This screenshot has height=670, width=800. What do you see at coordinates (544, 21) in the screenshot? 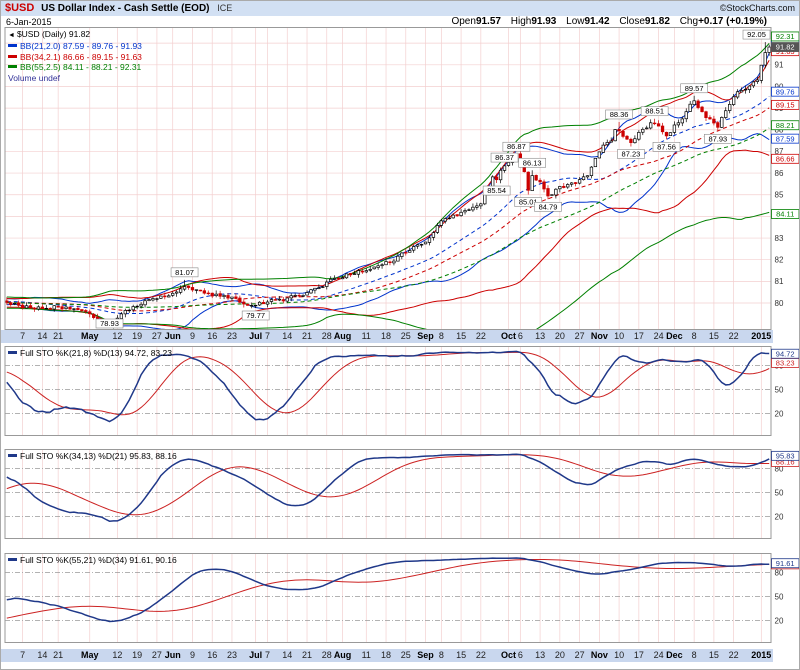
I see `high-value: 91.93` at bounding box center [544, 21].